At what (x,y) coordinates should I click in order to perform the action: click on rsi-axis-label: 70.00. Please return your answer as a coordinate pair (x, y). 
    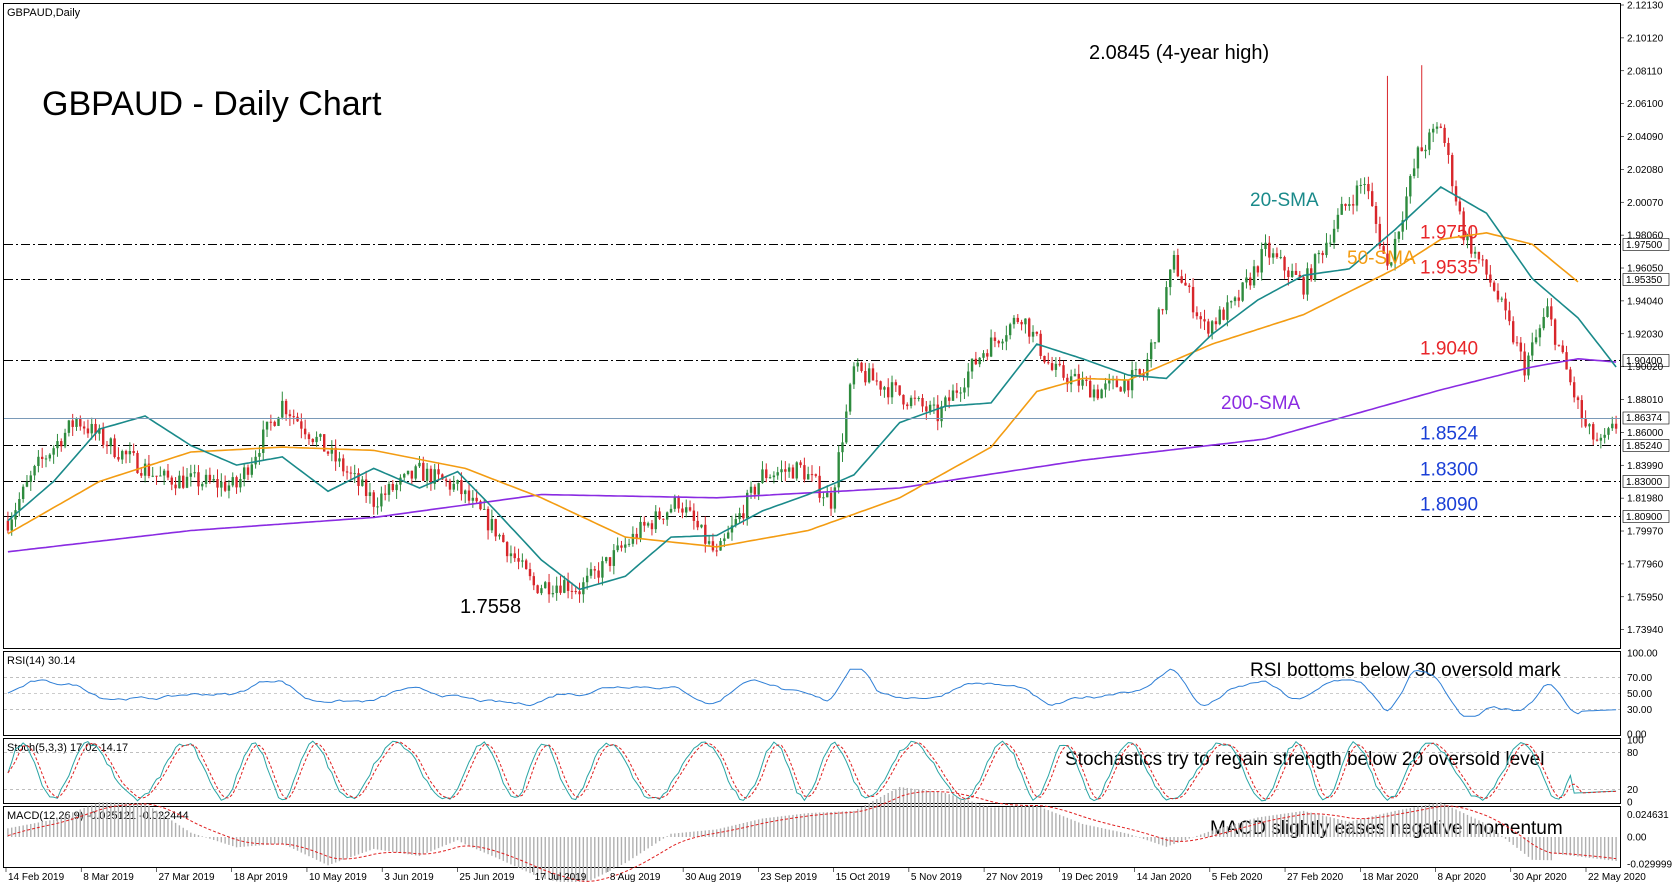
    Looking at the image, I should click on (1639, 678).